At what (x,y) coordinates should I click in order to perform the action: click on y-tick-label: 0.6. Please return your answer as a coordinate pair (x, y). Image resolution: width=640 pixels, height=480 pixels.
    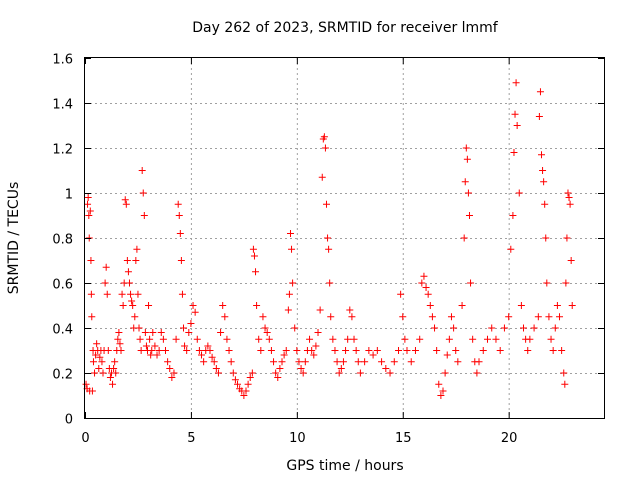
    Looking at the image, I should click on (62, 285).